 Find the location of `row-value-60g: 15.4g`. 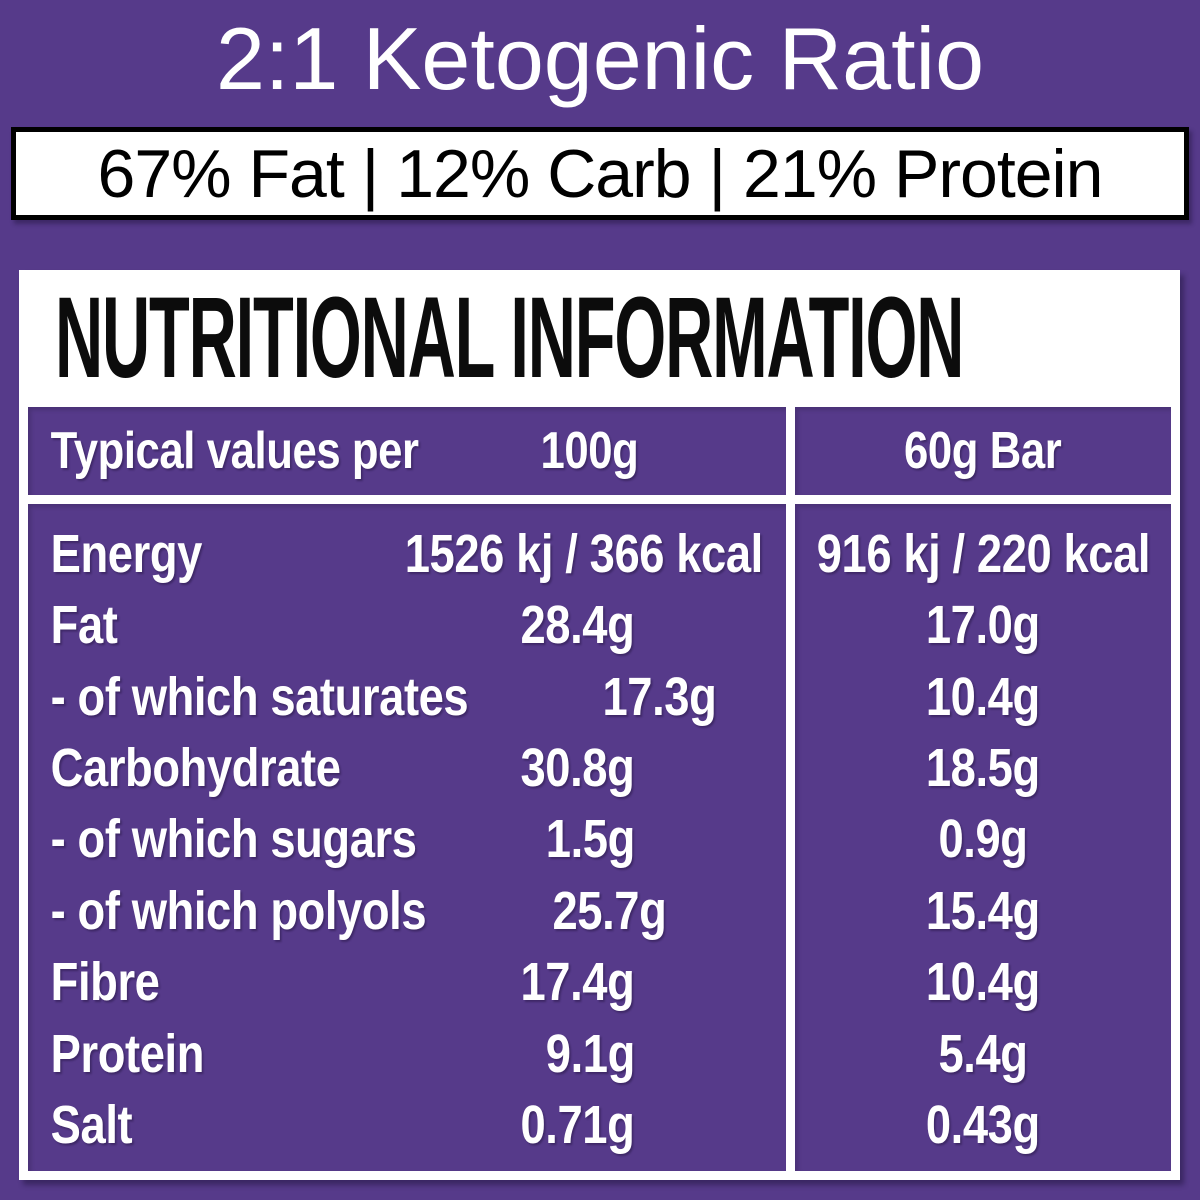

row-value-60g: 15.4g is located at coordinates (983, 910).